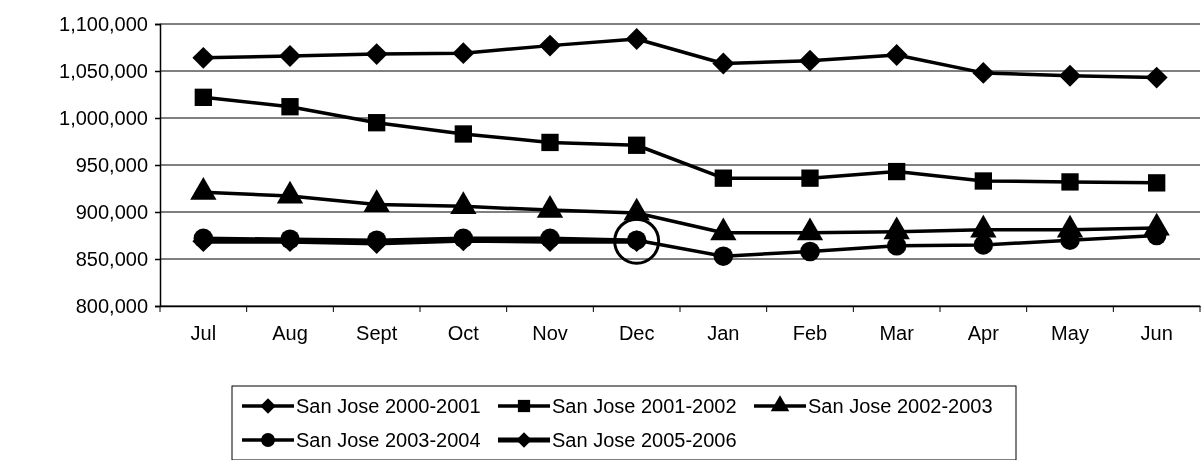 The height and width of the screenshot is (460, 1201). Describe the element at coordinates (1156, 333) in the screenshot. I see `x-tick-label: Jun` at that location.